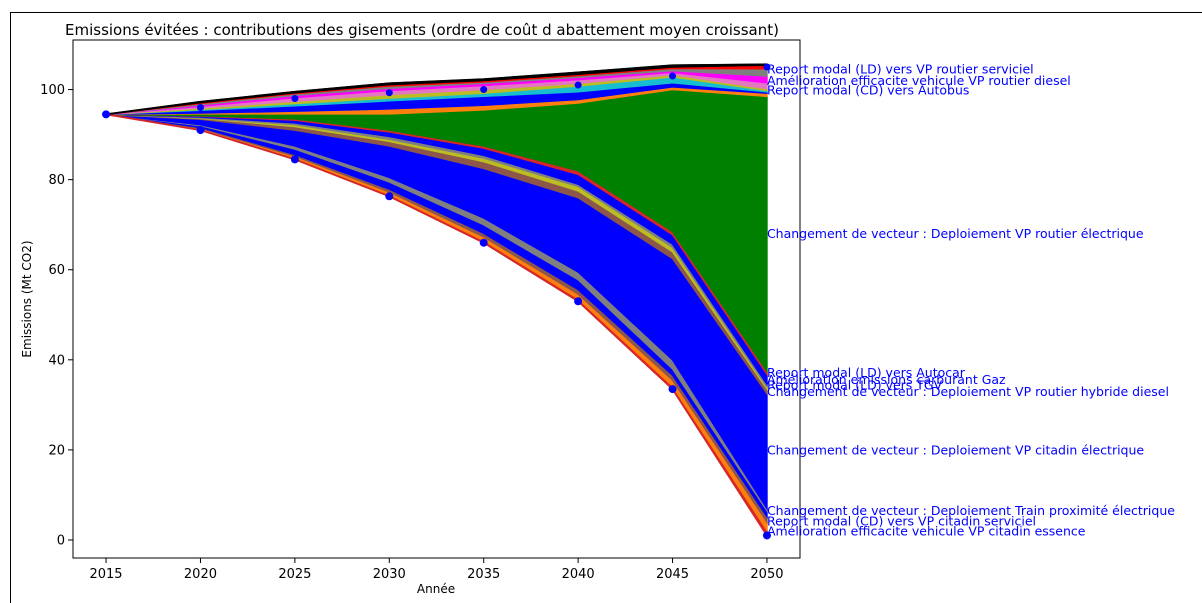 Image resolution: width=1202 pixels, height=603 pixels. What do you see at coordinates (436, 570) in the screenshot?
I see `x-axis: 2015 2020 2025 2030 2035 2040 2045 2050` at bounding box center [436, 570].